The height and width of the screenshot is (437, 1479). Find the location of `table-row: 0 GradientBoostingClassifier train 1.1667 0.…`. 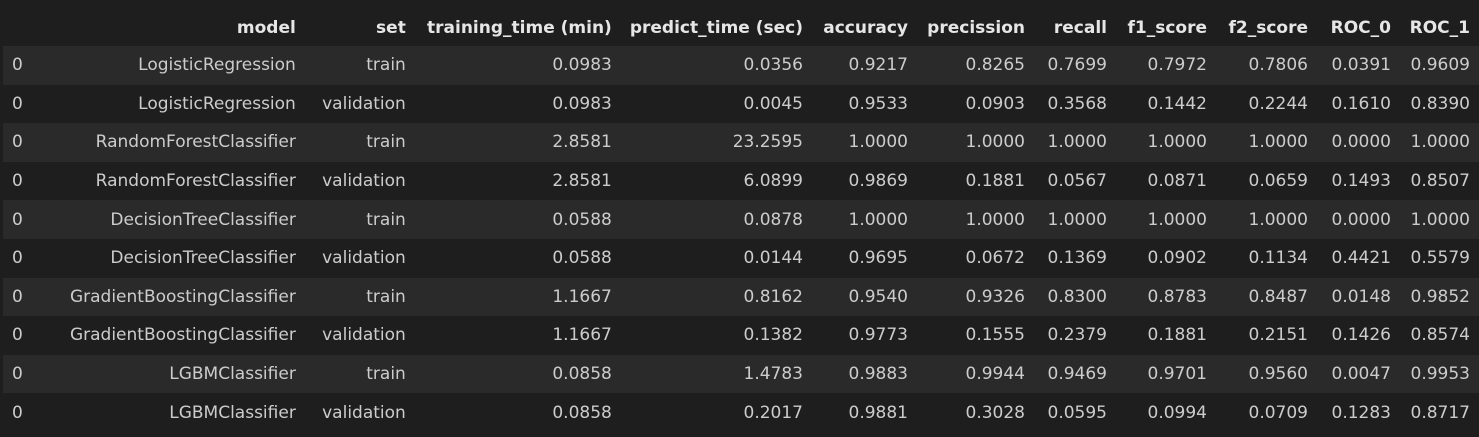

table-row: 0 GradientBoostingClassifier train 1.1667 0.… is located at coordinates (741, 297).